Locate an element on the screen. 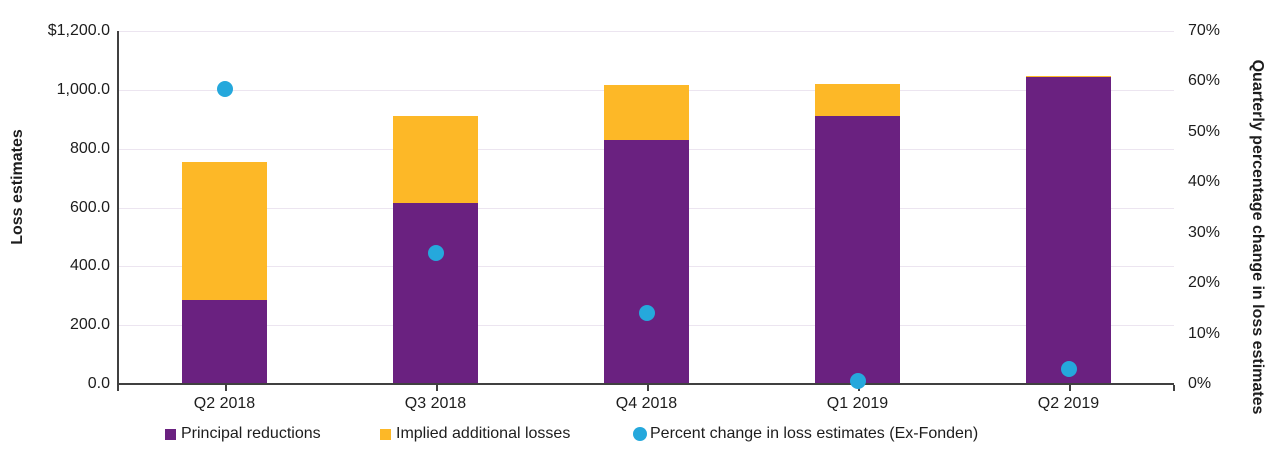  left-axis-line is located at coordinates (118, 207).